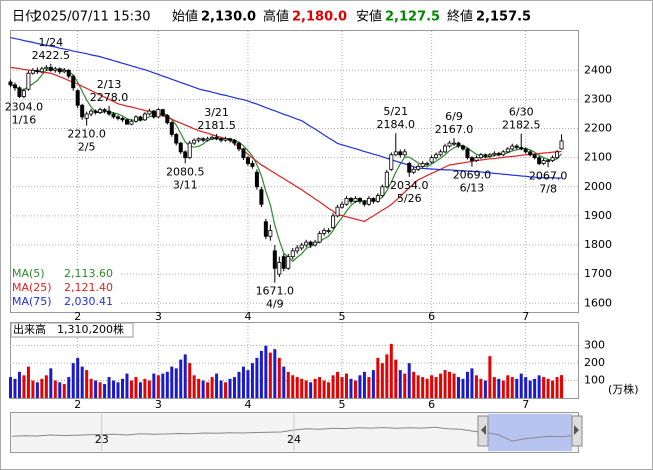  I want to click on annotation-date: 4/9, so click(275, 304).